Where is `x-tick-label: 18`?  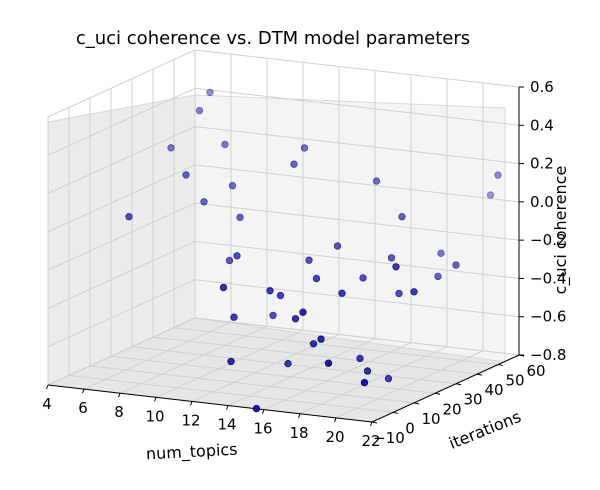
x-tick-label: 18 is located at coordinates (298, 433).